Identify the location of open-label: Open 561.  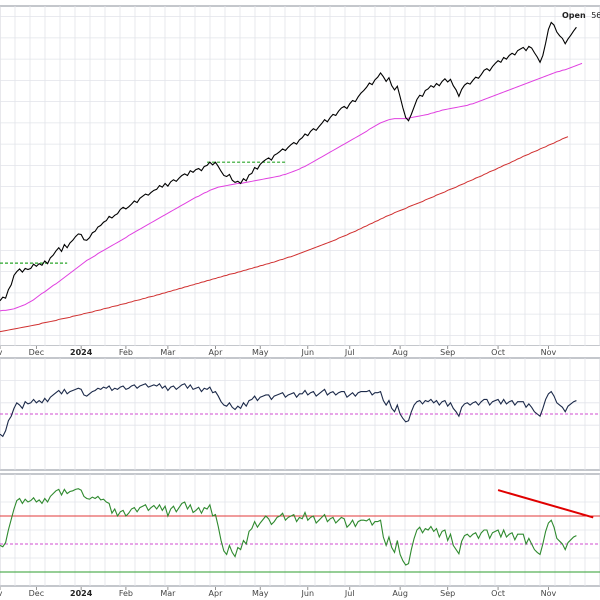
(581, 15).